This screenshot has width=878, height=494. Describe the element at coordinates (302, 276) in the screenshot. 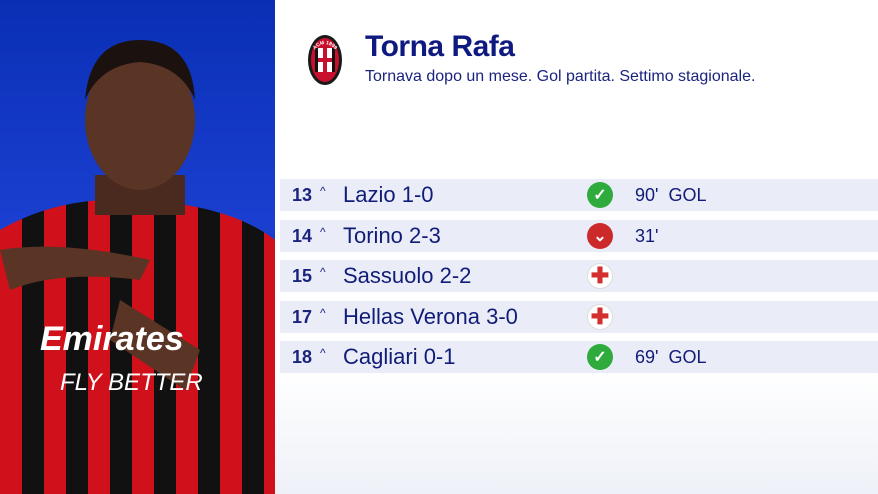

I see `round-number: 15` at that location.